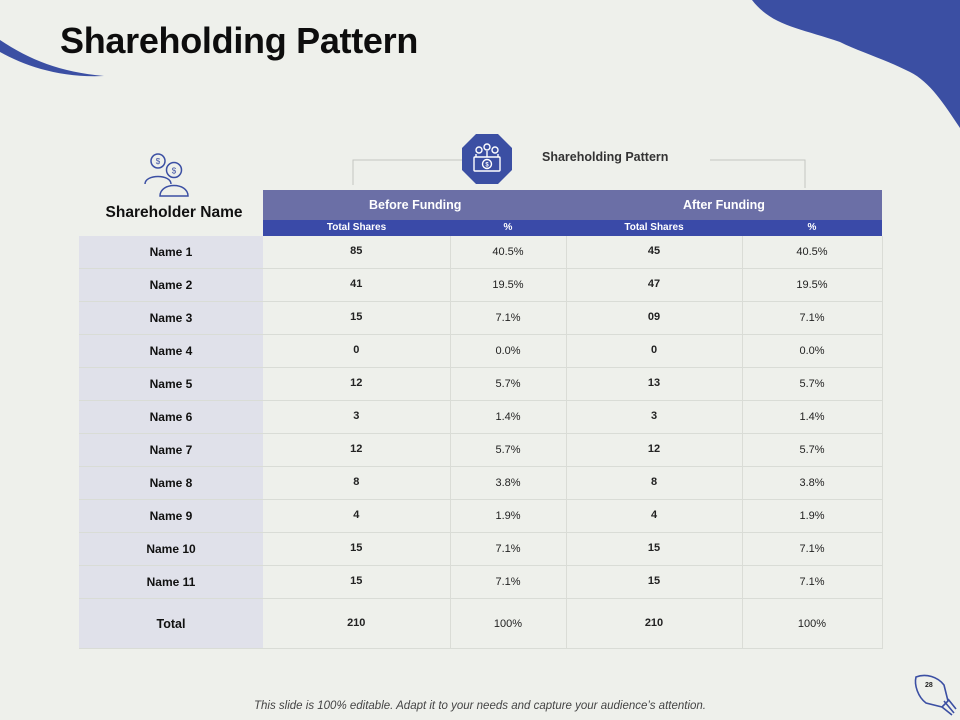 Image resolution: width=960 pixels, height=720 pixels. What do you see at coordinates (171, 318) in the screenshot?
I see `name-cell: Name 3` at bounding box center [171, 318].